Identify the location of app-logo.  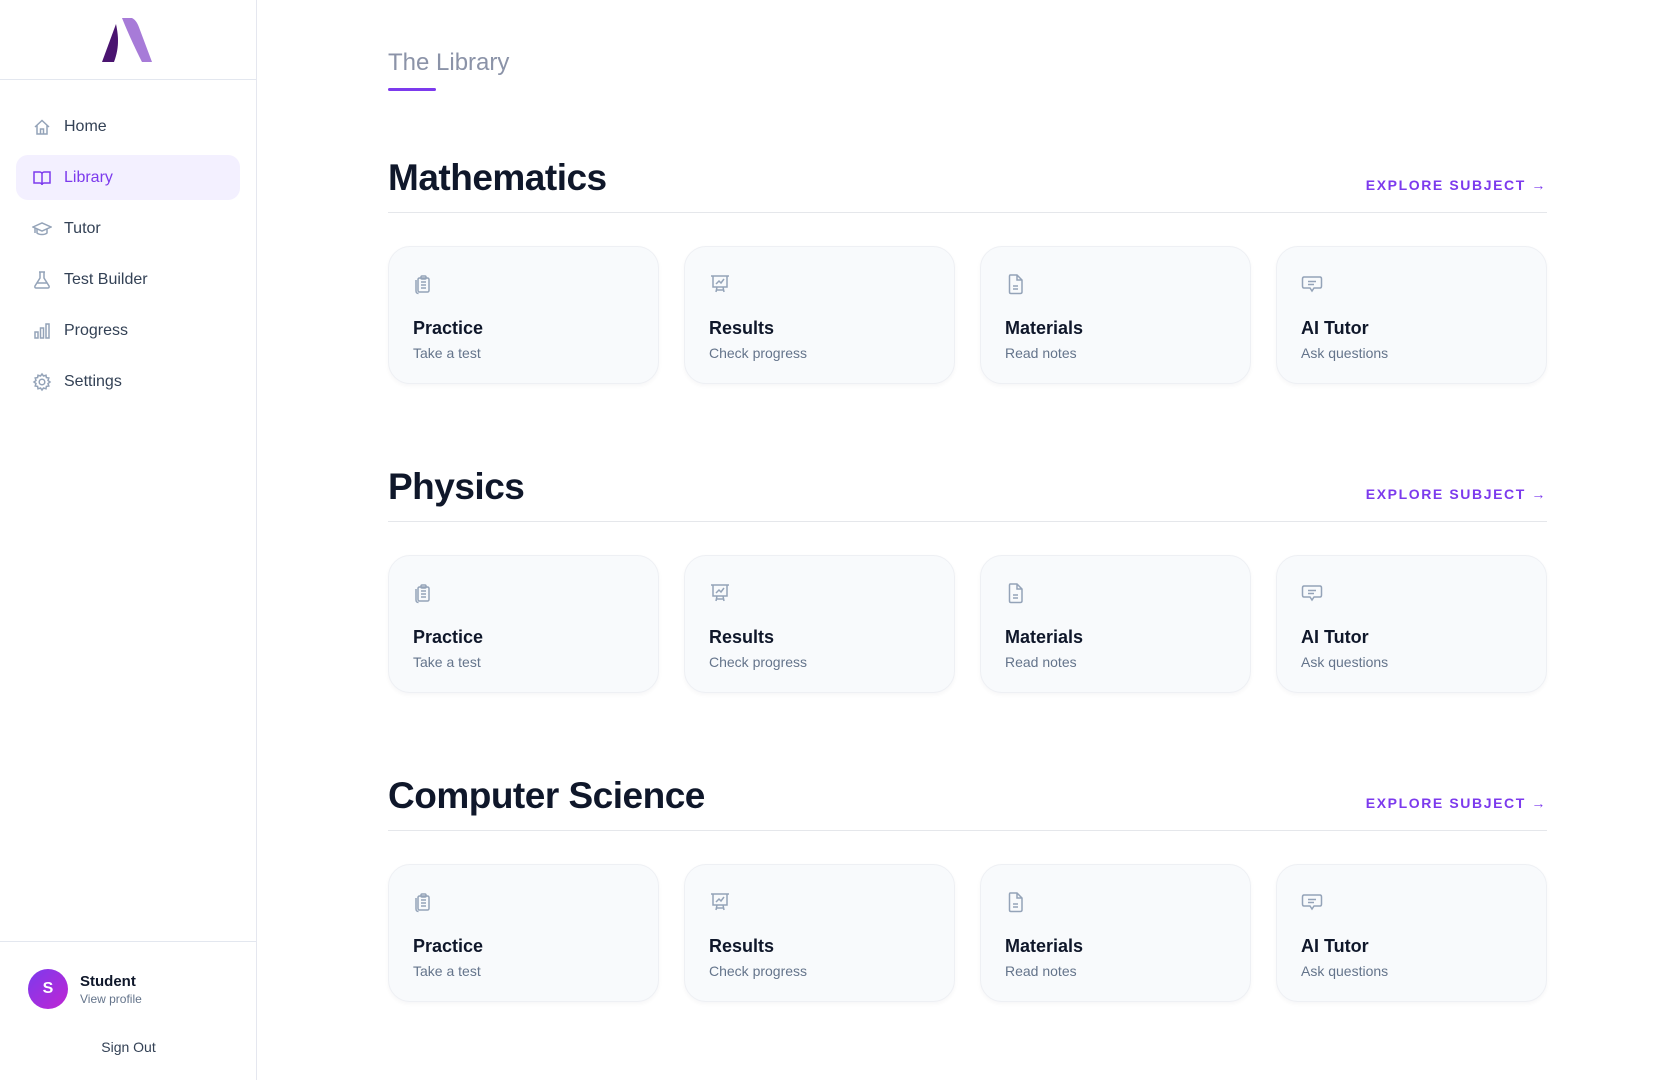
(127, 39).